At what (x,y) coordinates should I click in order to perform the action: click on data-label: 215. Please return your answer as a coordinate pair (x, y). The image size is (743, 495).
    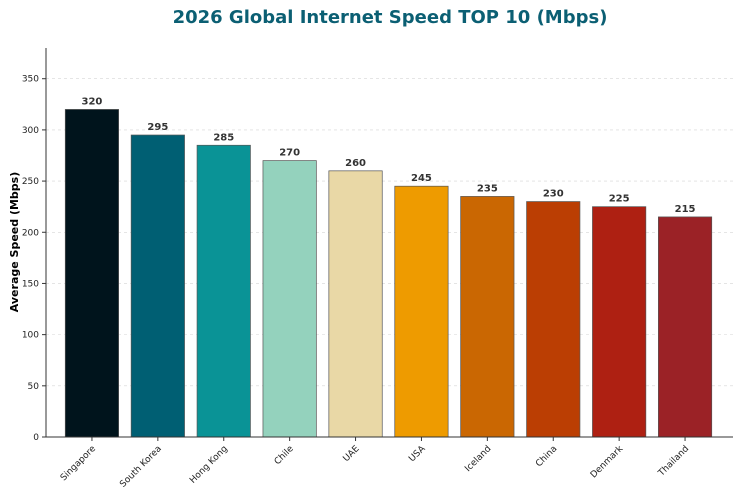
    Looking at the image, I should click on (685, 209).